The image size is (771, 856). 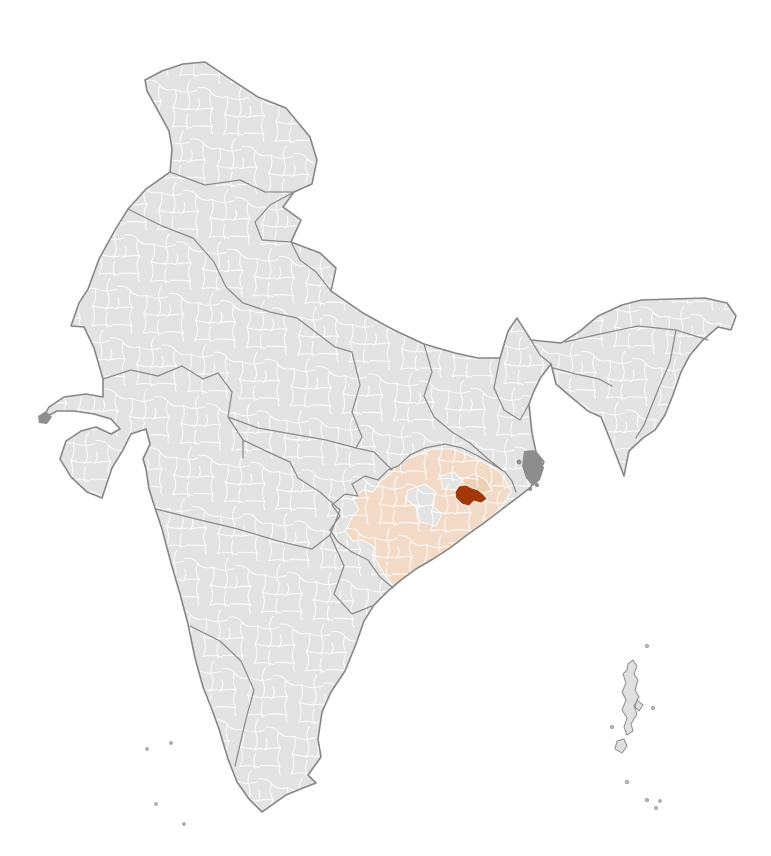 What do you see at coordinates (471, 495) in the screenshot?
I see `selected-district` at bounding box center [471, 495].